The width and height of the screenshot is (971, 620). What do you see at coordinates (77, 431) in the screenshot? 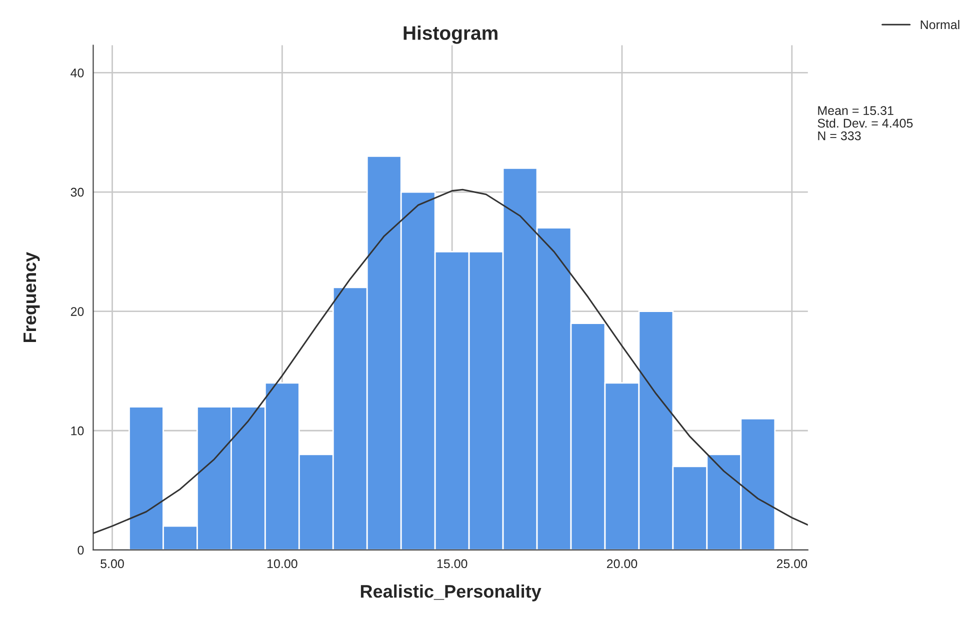
I see `y-tick-label: 10` at bounding box center [77, 431].